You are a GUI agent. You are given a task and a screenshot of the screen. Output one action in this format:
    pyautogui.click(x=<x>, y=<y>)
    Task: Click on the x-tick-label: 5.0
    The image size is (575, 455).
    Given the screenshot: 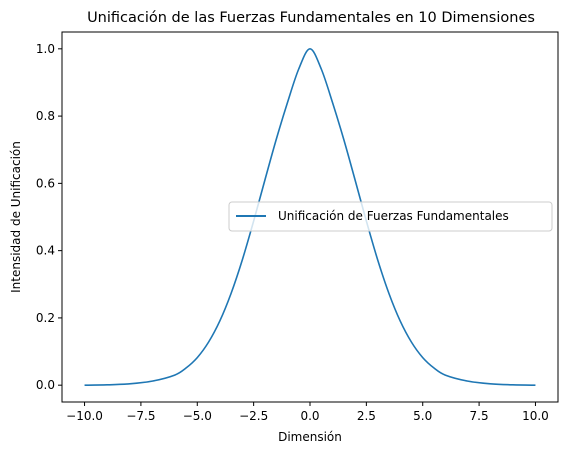 What is the action you would take?
    pyautogui.click(x=422, y=416)
    